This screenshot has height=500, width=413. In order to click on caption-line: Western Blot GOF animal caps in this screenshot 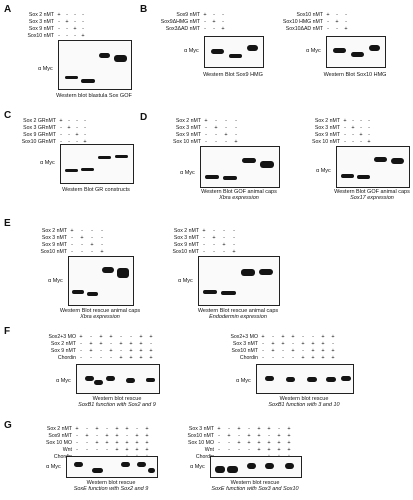, I will do `click(239, 192)`.